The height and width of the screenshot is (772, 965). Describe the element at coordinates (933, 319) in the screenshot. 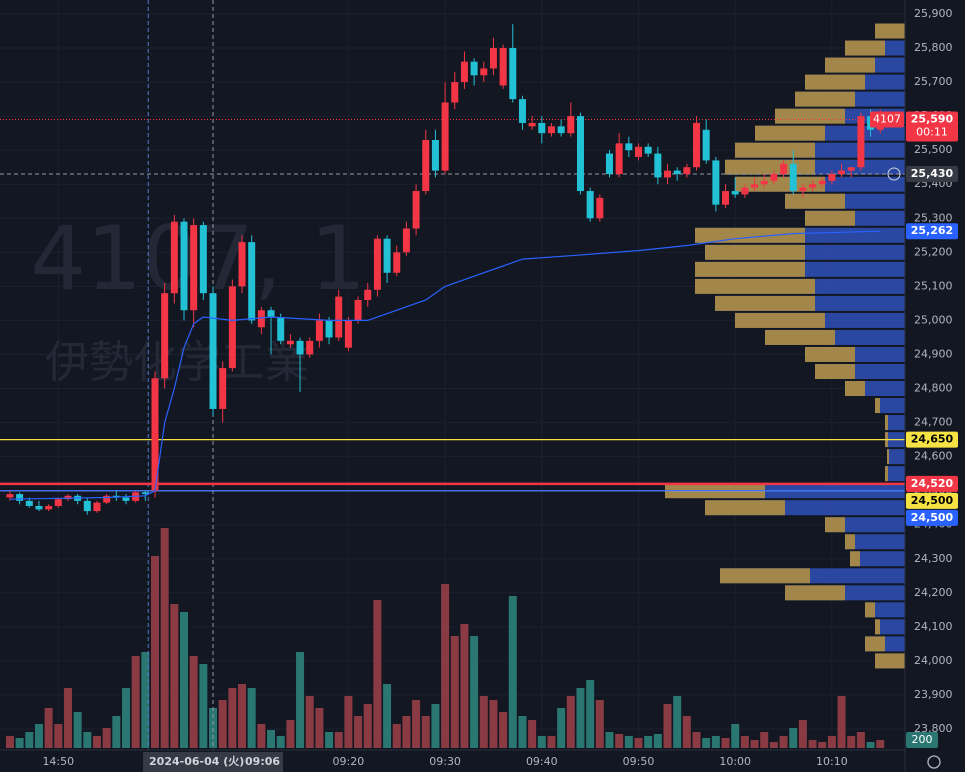

I see `y-tick-label: 25,000` at that location.